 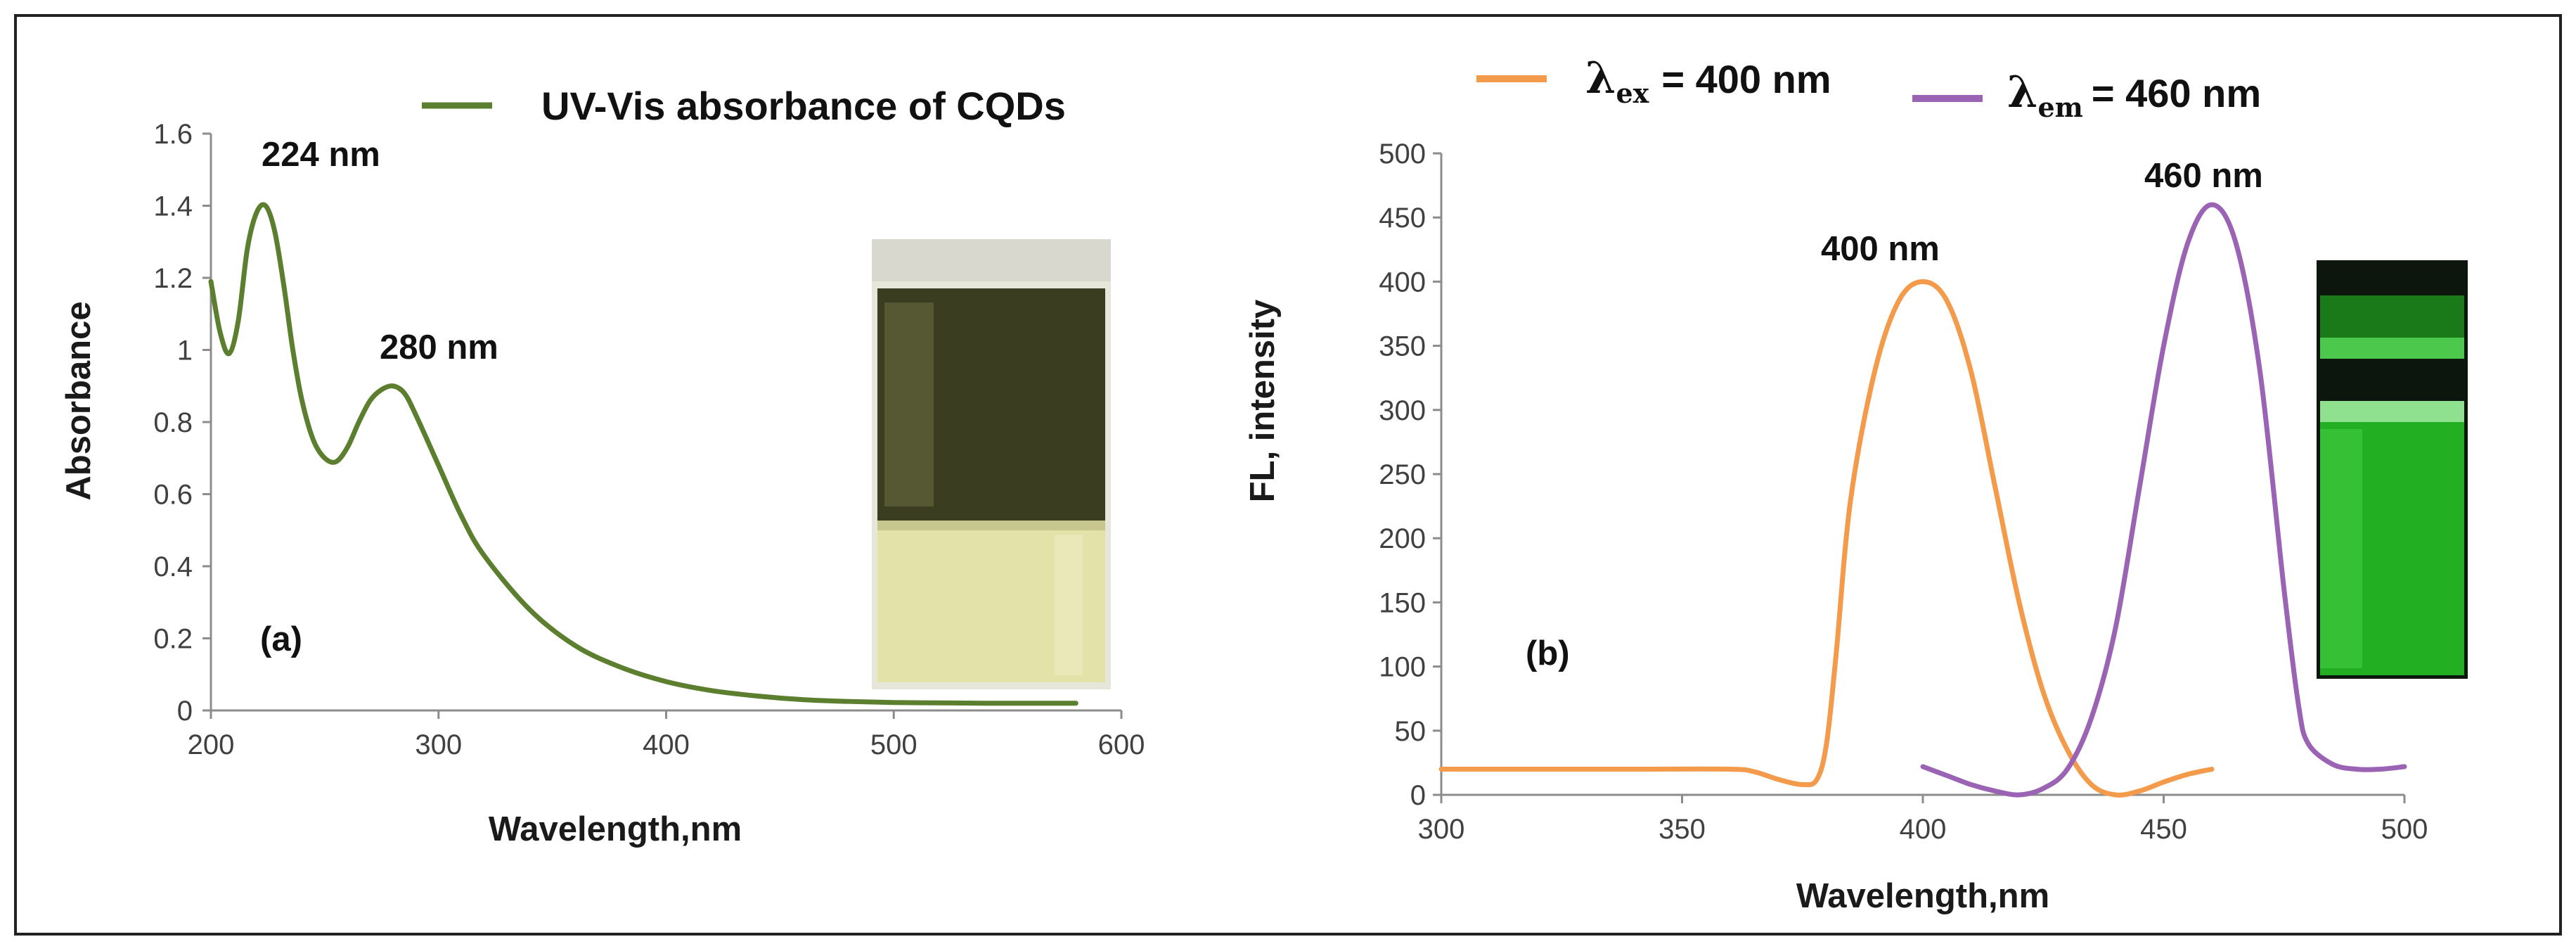 What do you see at coordinates (173, 278) in the screenshot?
I see `y-tick-label: 1.2` at bounding box center [173, 278].